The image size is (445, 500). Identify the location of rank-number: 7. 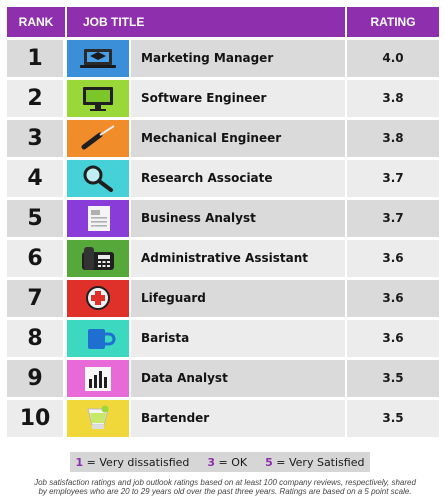
(36, 298).